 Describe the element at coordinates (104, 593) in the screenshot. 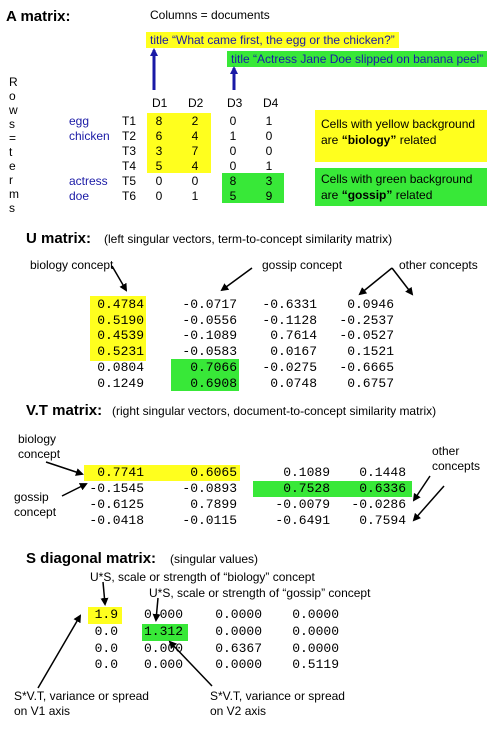

I see `arrow-s-biology` at that location.